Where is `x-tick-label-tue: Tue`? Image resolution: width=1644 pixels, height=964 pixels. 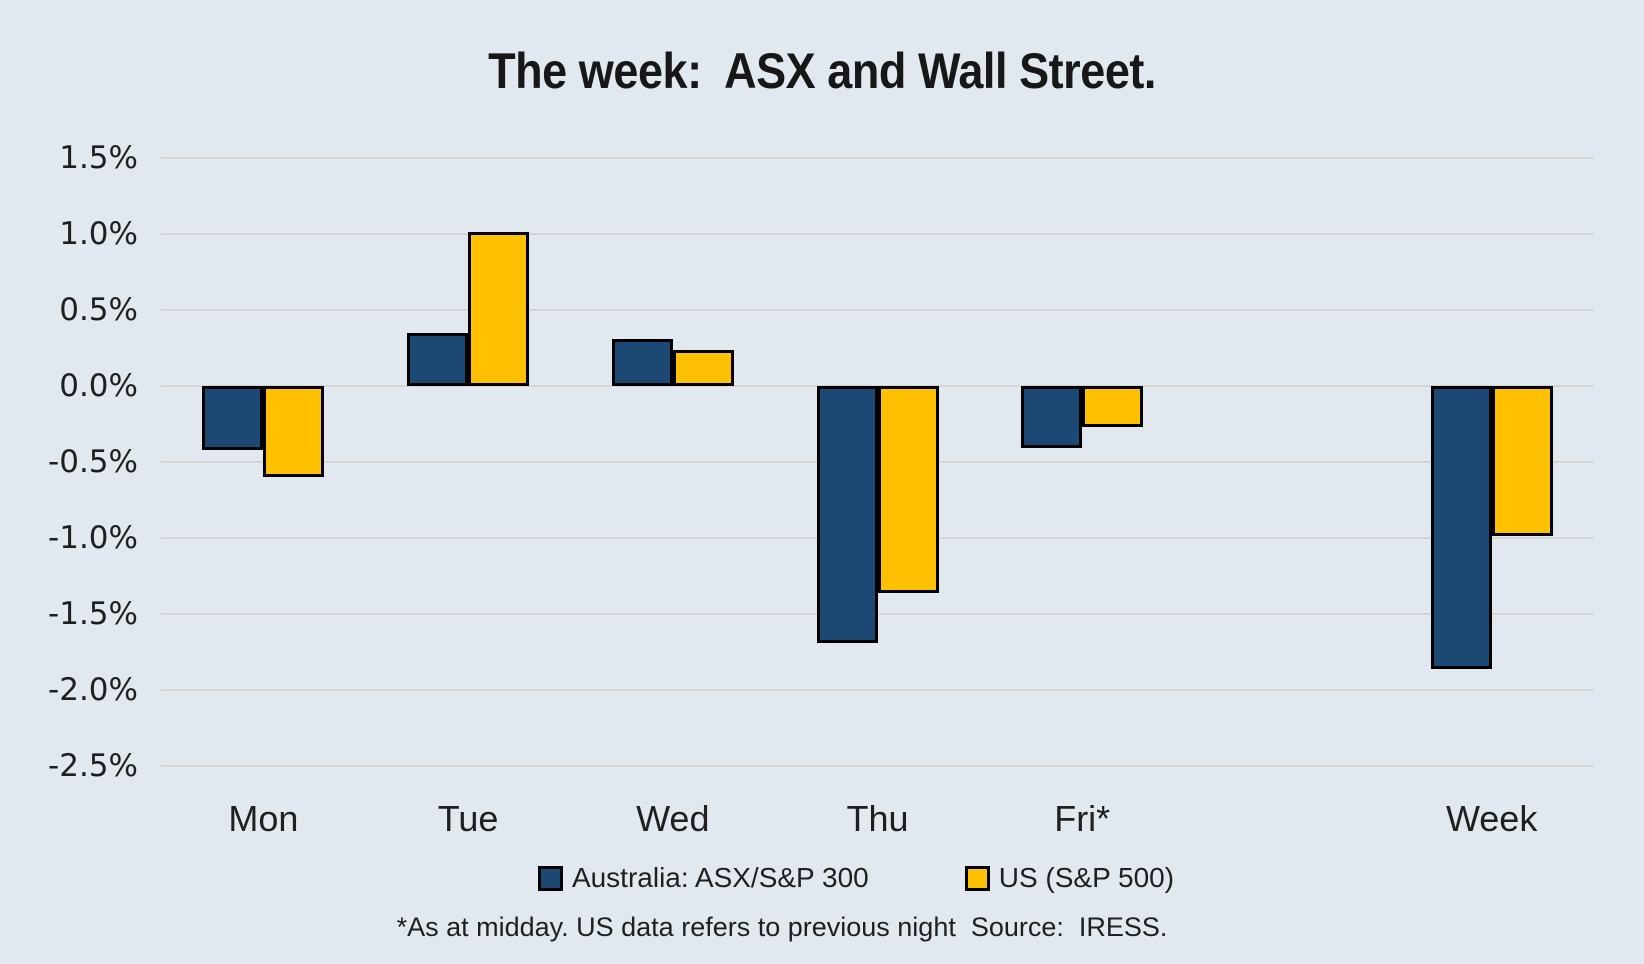
x-tick-label-tue: Tue is located at coordinates (468, 818).